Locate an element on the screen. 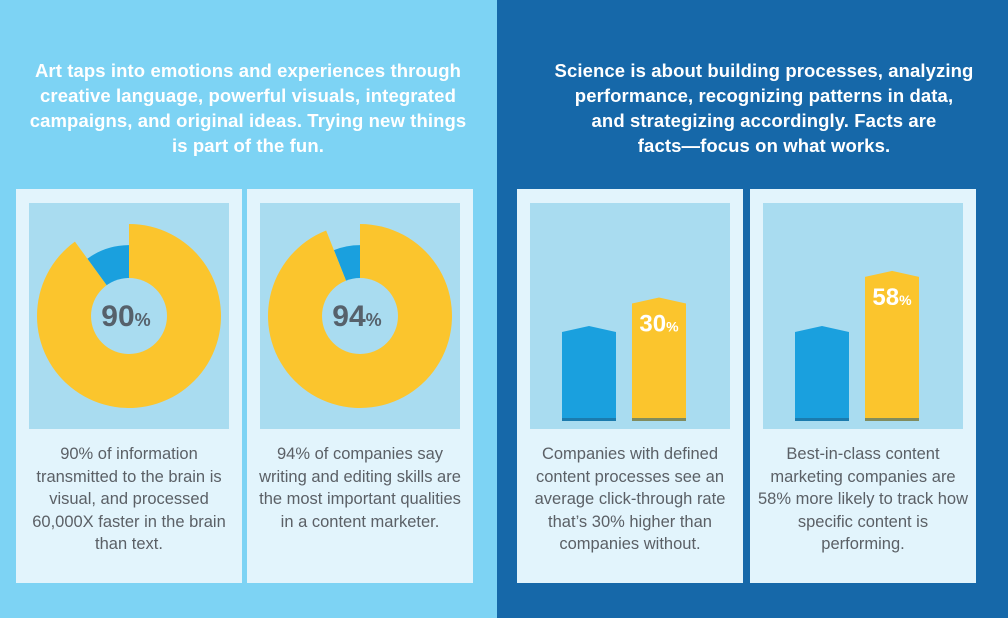 The height and width of the screenshot is (630, 1008). bar-chart-58: 58% is located at coordinates (857, 345).